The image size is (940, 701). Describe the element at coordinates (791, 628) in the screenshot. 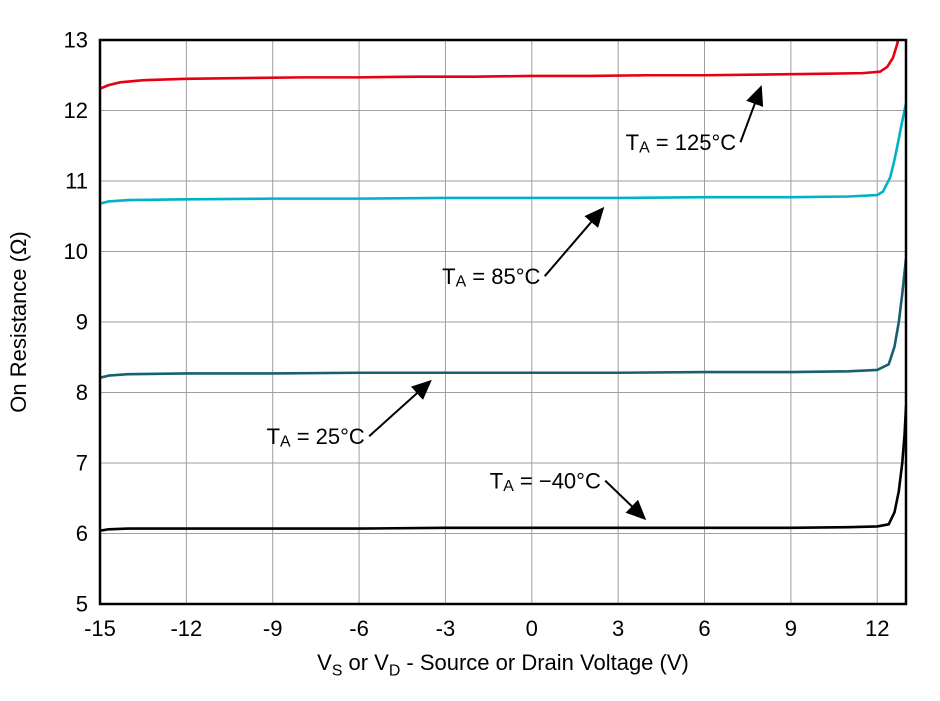

I see `x-tick-label: 9` at that location.